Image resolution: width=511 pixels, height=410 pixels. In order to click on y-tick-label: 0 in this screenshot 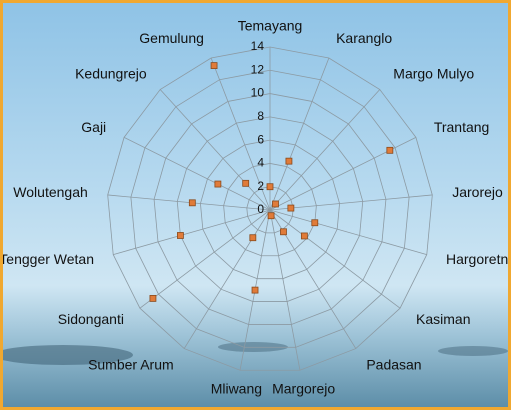, I will do `click(260, 209)`.